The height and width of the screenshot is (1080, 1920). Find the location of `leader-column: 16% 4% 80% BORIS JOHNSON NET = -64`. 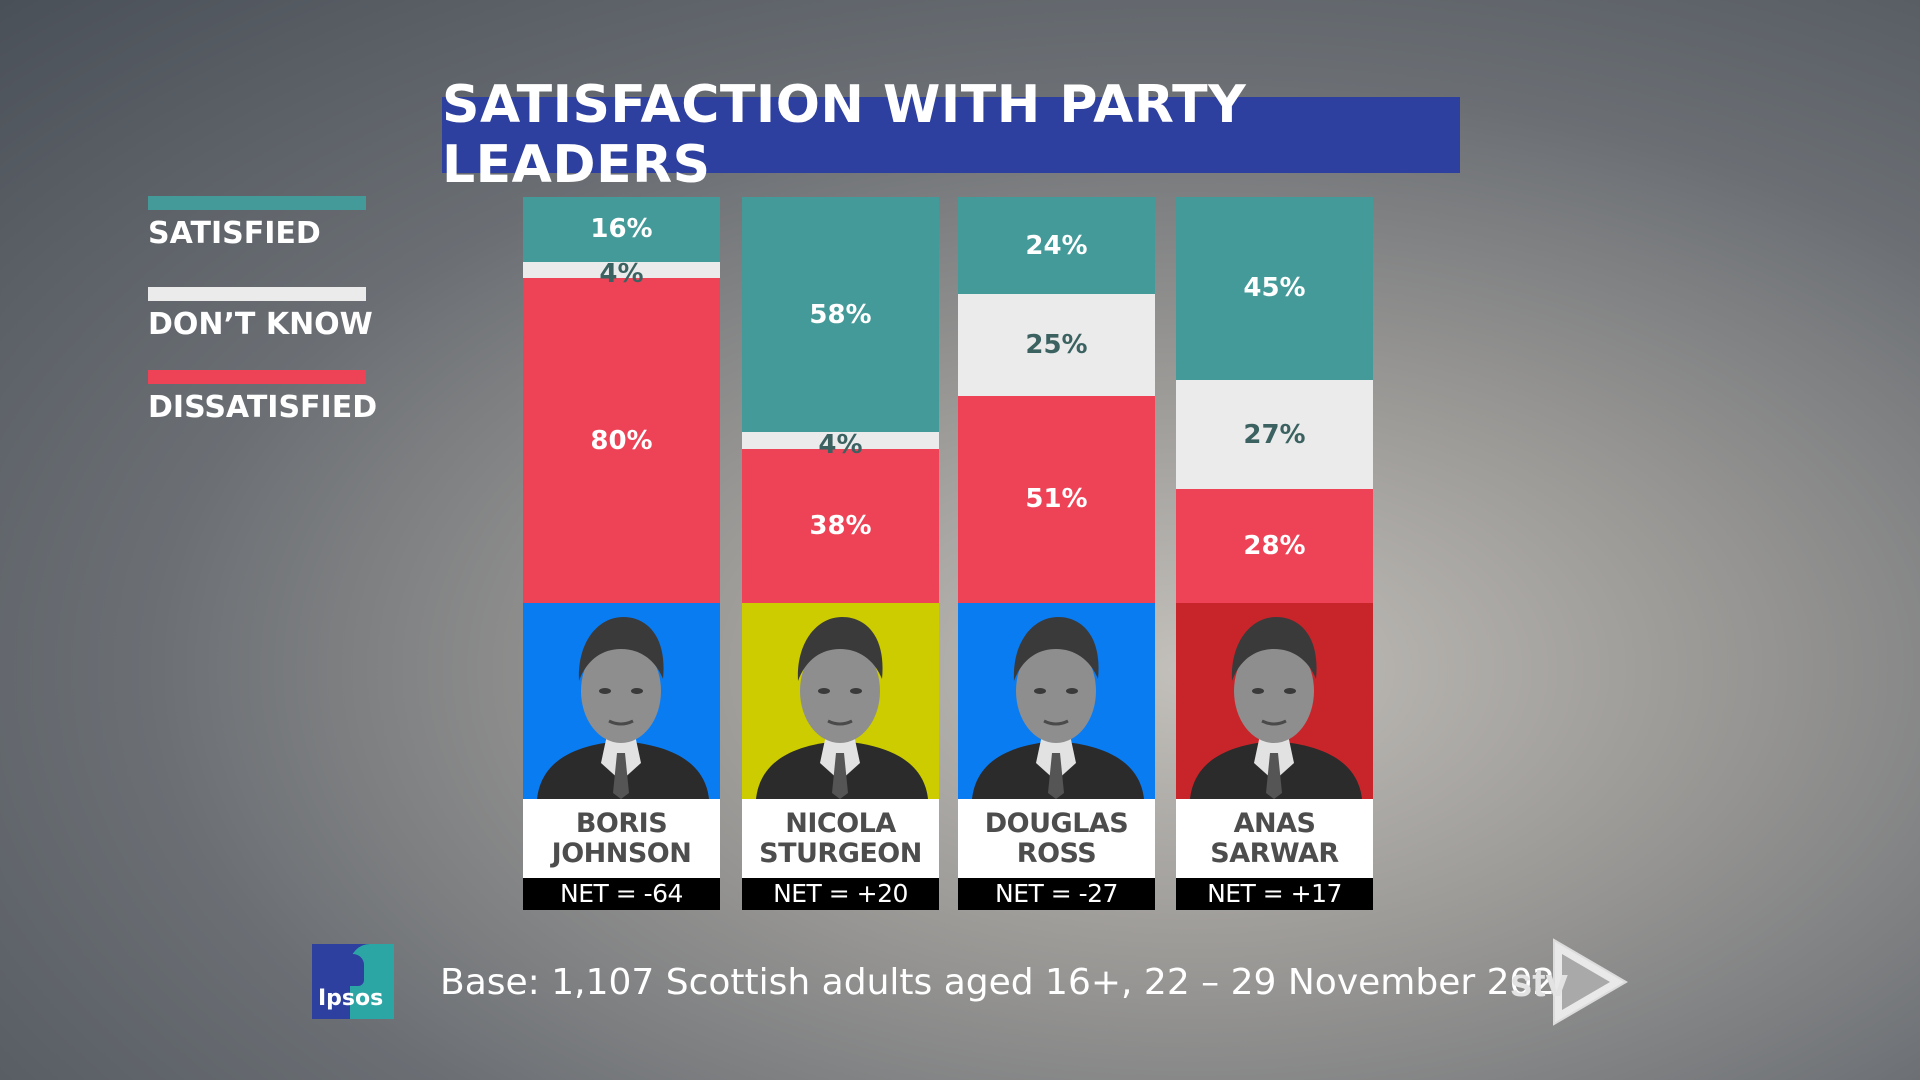

leader-column: 16% 4% 80% BORIS JOHNSON NET = -64 is located at coordinates (621, 553).